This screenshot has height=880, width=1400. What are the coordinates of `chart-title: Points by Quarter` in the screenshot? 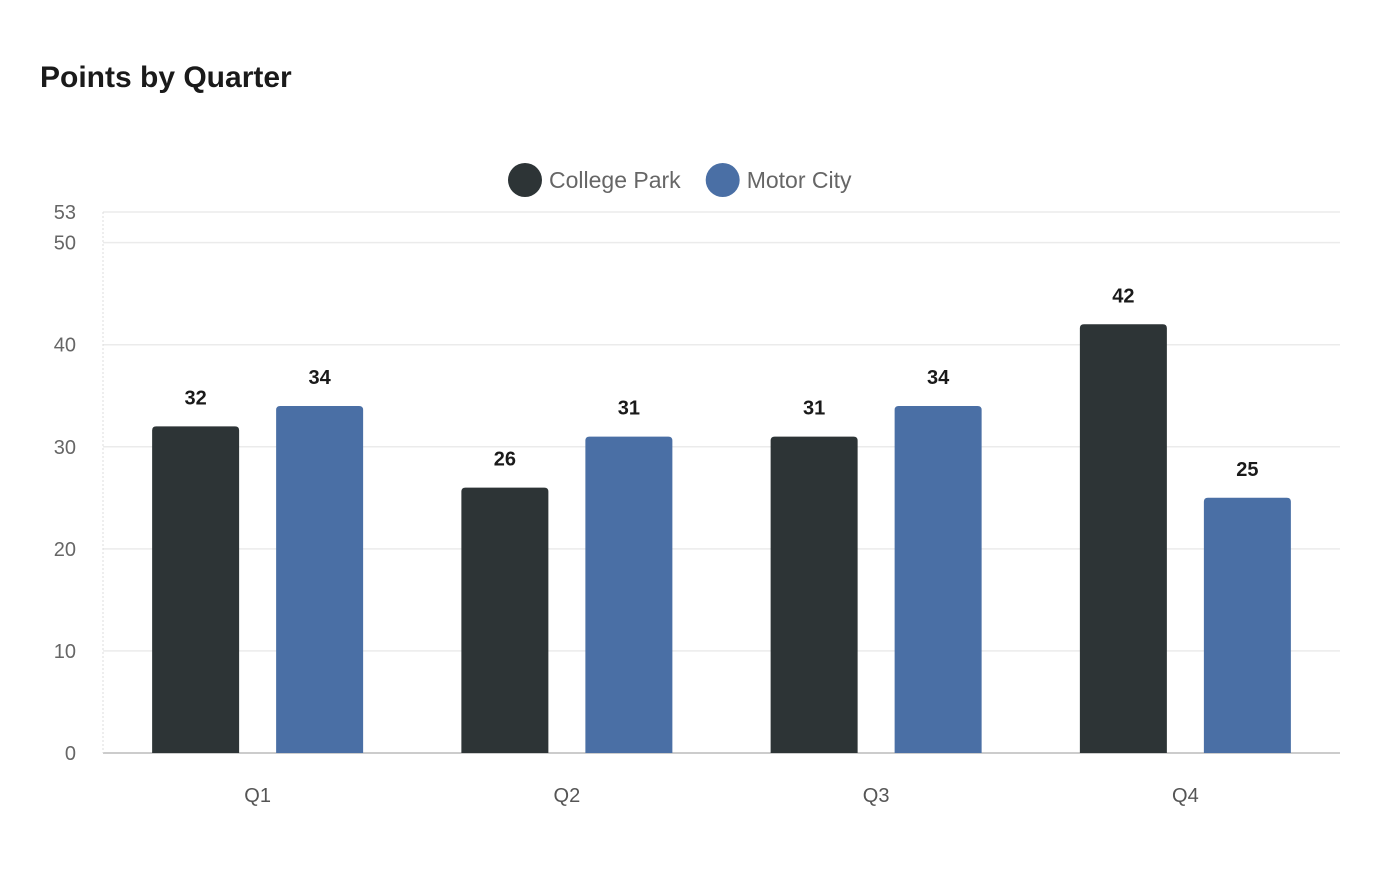 It's located at (166, 77).